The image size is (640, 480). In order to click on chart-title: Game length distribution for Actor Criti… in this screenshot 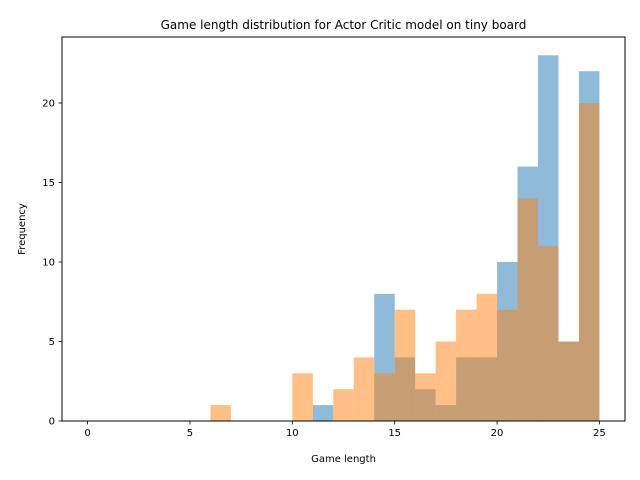, I will do `click(344, 25)`.